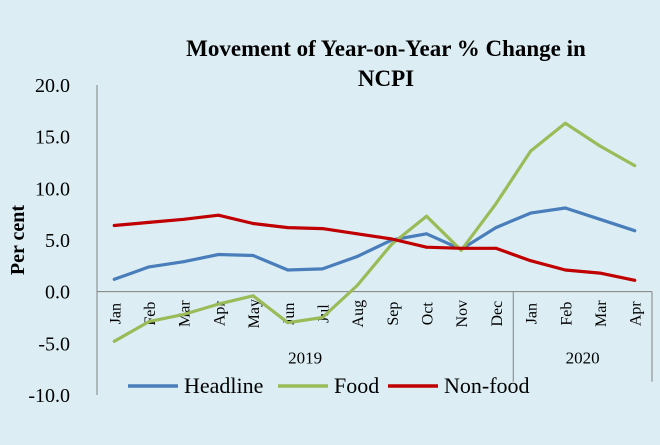 This screenshot has height=445, width=660. I want to click on y-tick-label: 5.0, so click(57, 241).